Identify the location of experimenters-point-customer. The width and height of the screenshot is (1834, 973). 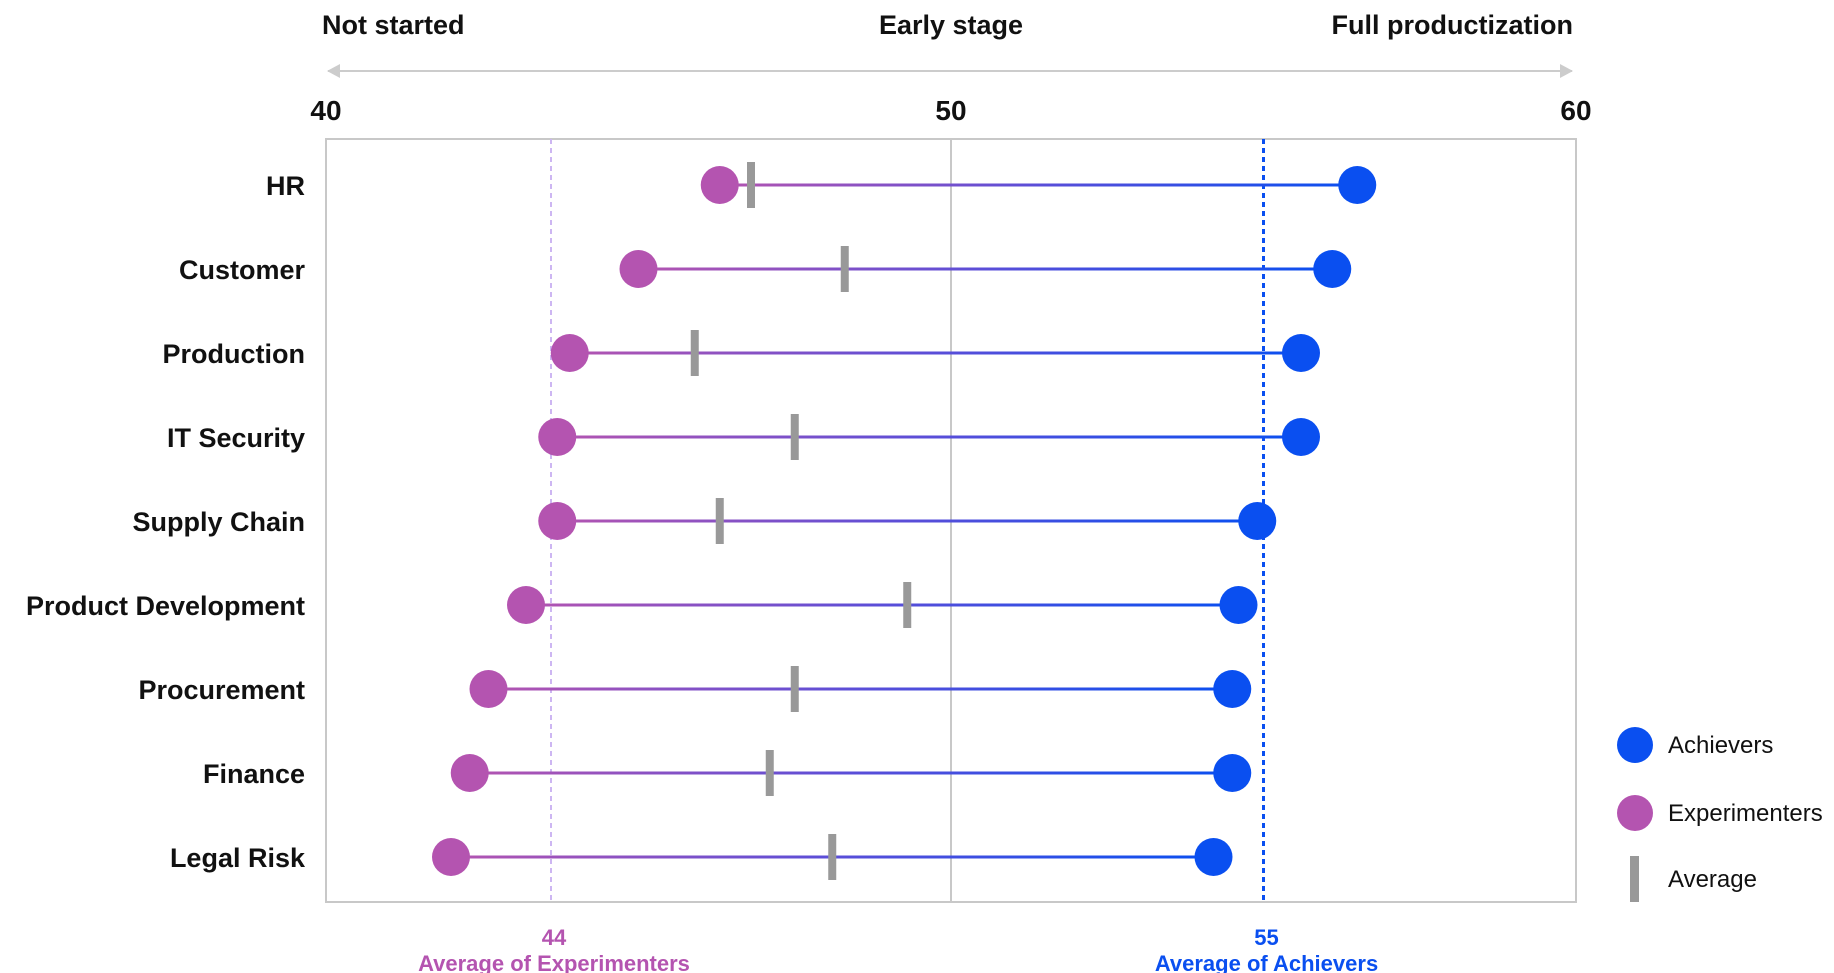
(638, 269).